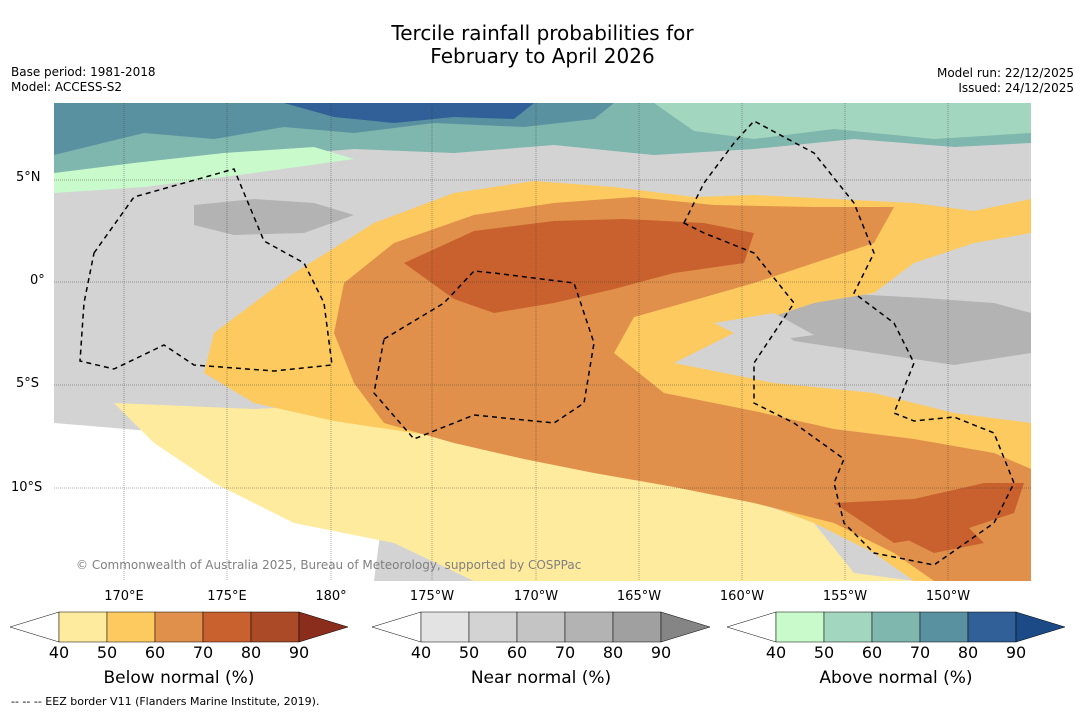 The image size is (1085, 713). Describe the element at coordinates (227, 596) in the screenshot. I see `lon-label-175e: 175°E` at that location.